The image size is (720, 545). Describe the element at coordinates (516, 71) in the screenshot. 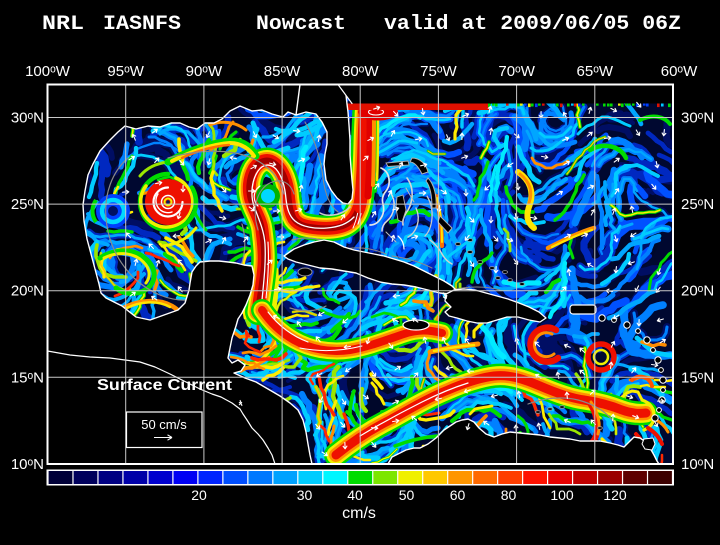

I see `svg-text: 70ᵒW` at that location.